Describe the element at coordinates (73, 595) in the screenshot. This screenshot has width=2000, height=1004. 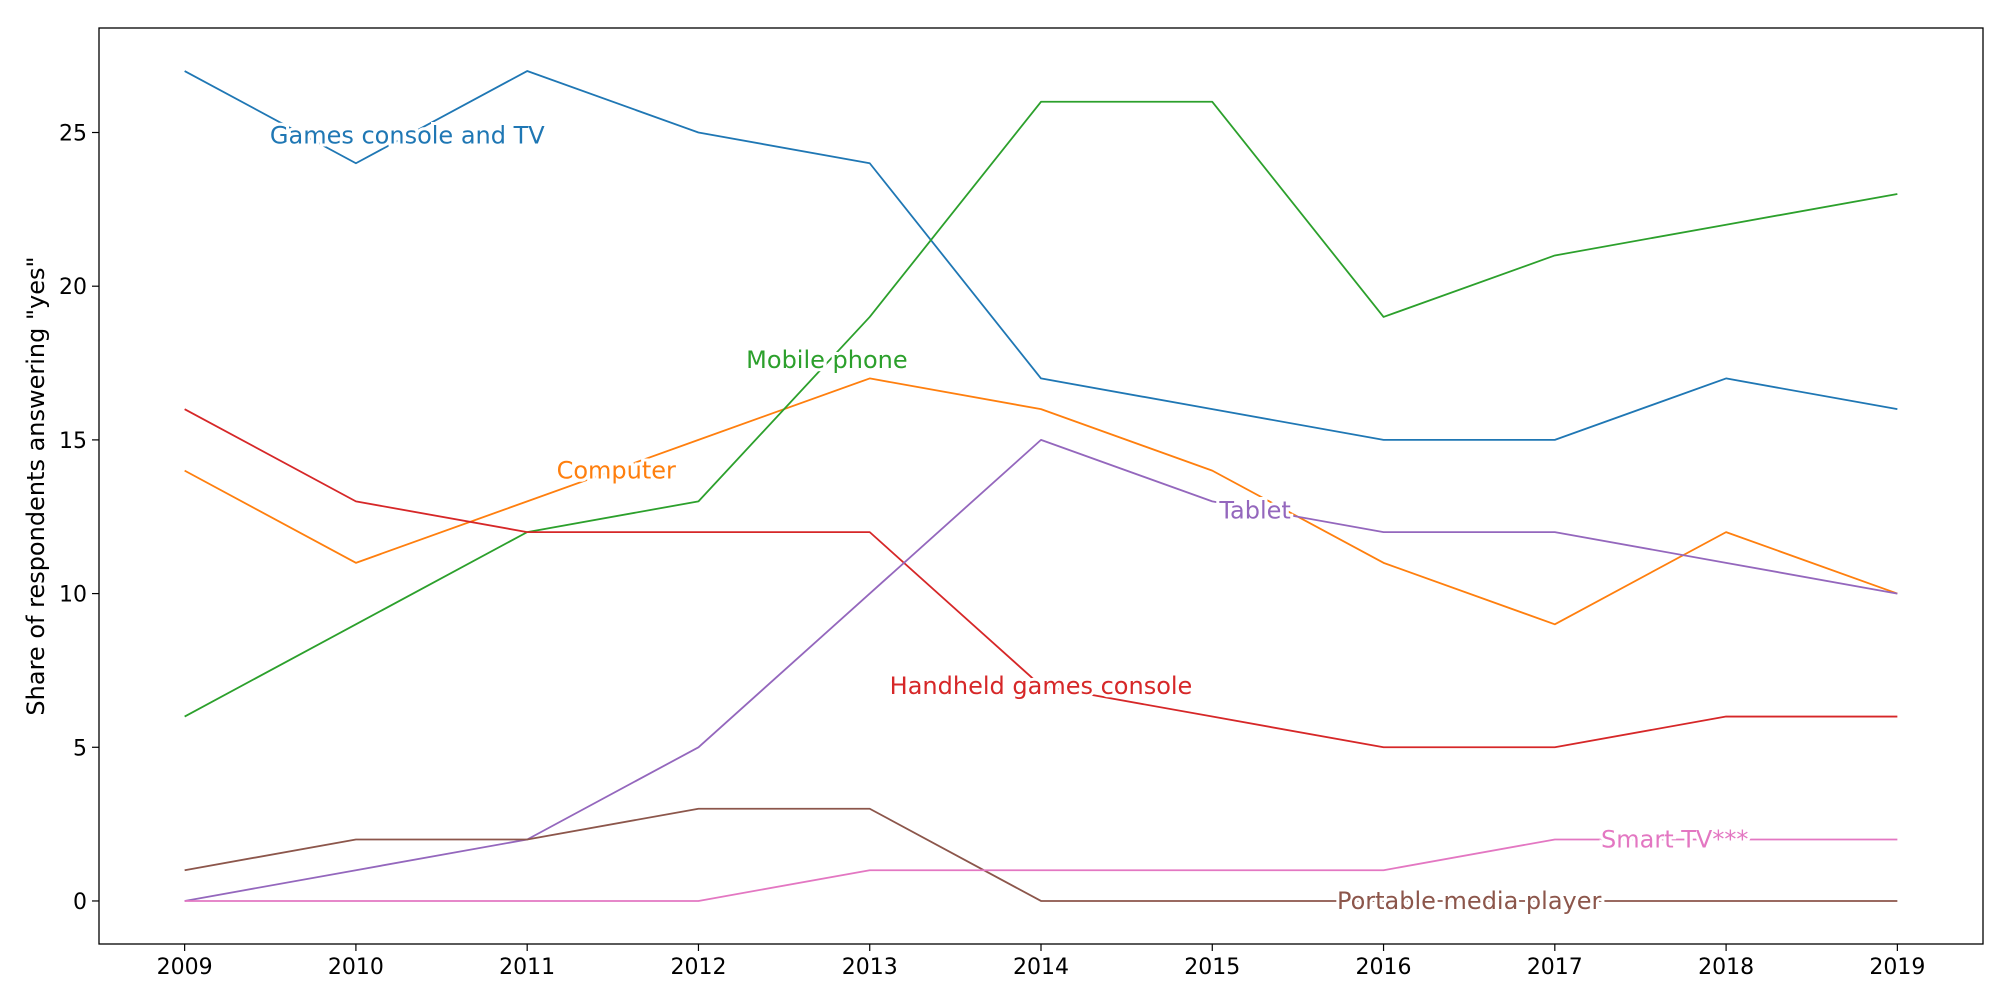
I see `y-tick-label: 10` at that location.